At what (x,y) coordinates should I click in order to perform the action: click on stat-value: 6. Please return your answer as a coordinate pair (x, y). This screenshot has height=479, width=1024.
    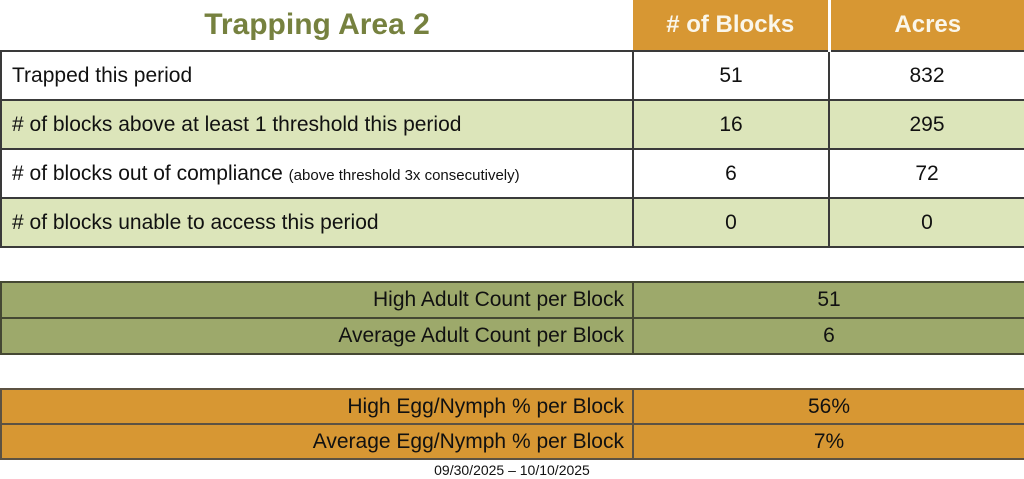
    Looking at the image, I should click on (828, 336).